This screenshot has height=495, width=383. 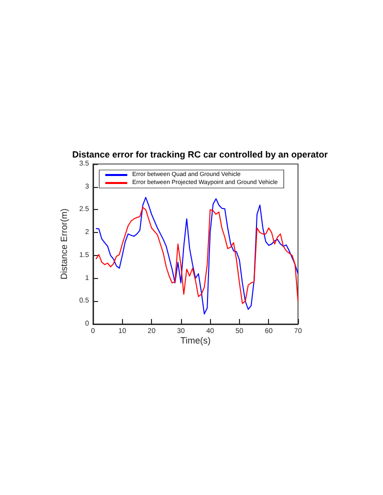 I want to click on y-axis-title: Distance Error(m), so click(x=63, y=244).